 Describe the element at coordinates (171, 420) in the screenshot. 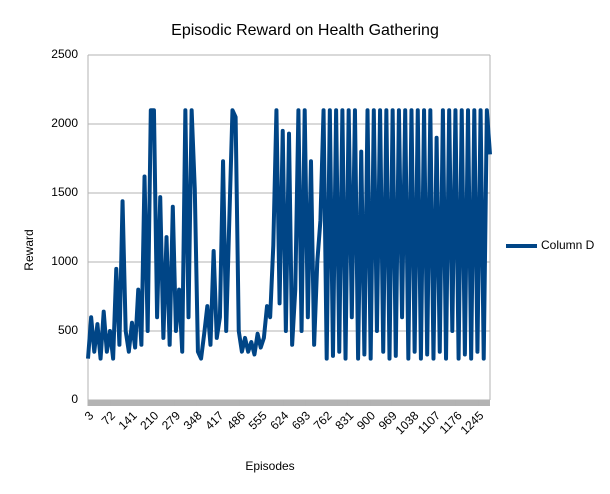

I see `x-tick-label: 279` at that location.